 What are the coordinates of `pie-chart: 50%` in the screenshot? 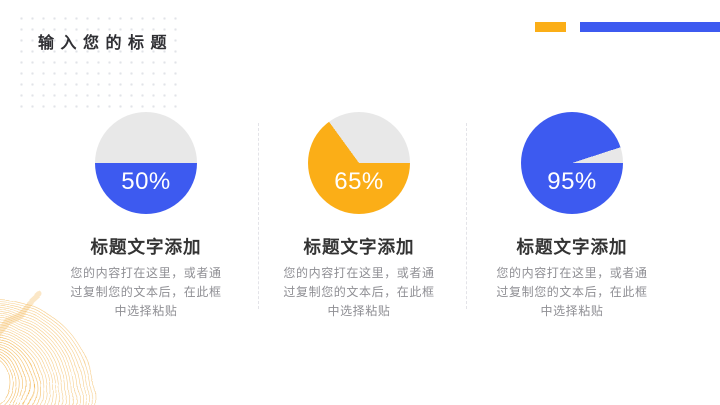 It's located at (146, 163).